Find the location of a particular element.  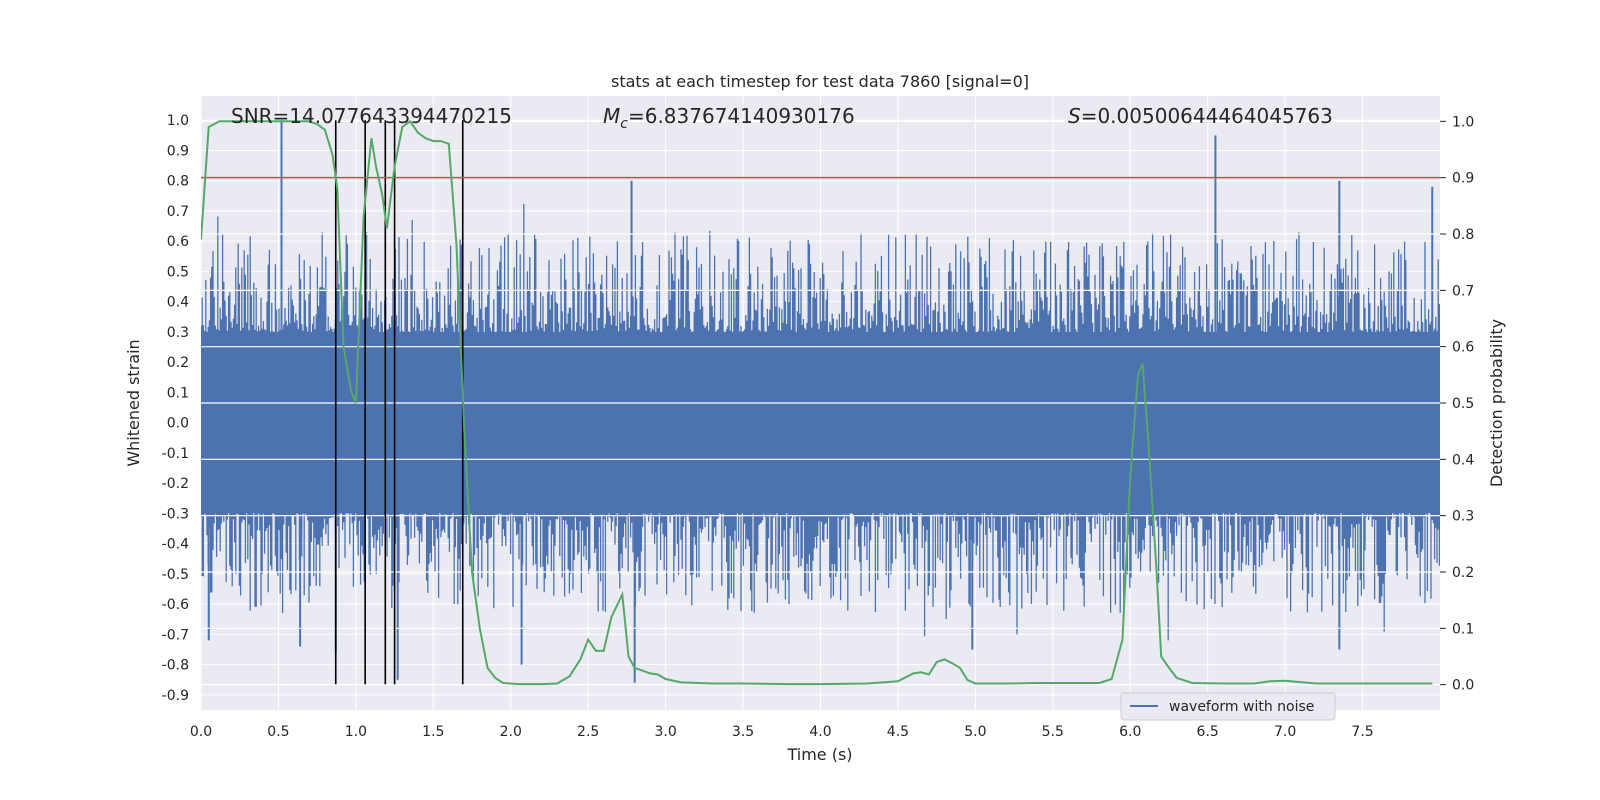

x-tick-label: 3.5 is located at coordinates (743, 732).